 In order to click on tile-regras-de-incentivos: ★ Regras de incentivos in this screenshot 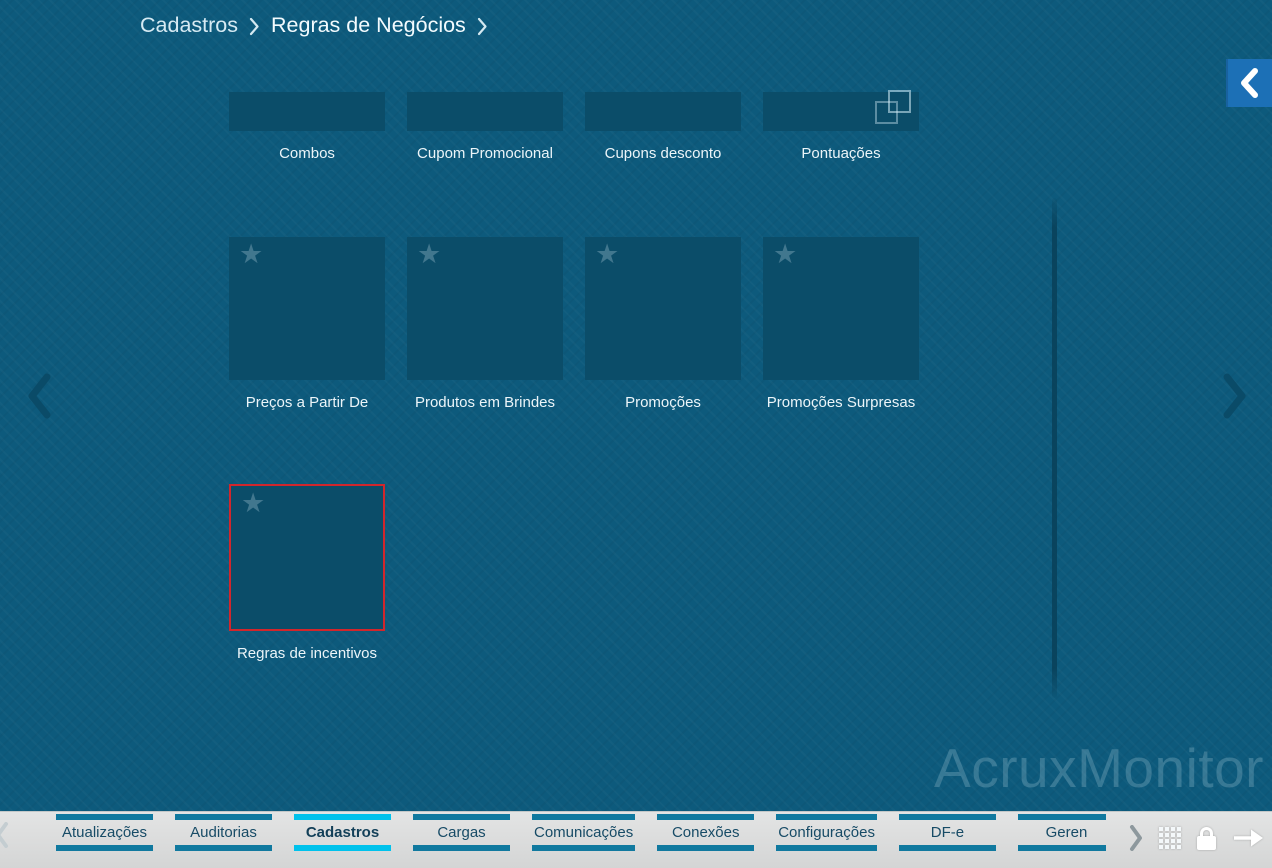, I will do `click(307, 575)`.